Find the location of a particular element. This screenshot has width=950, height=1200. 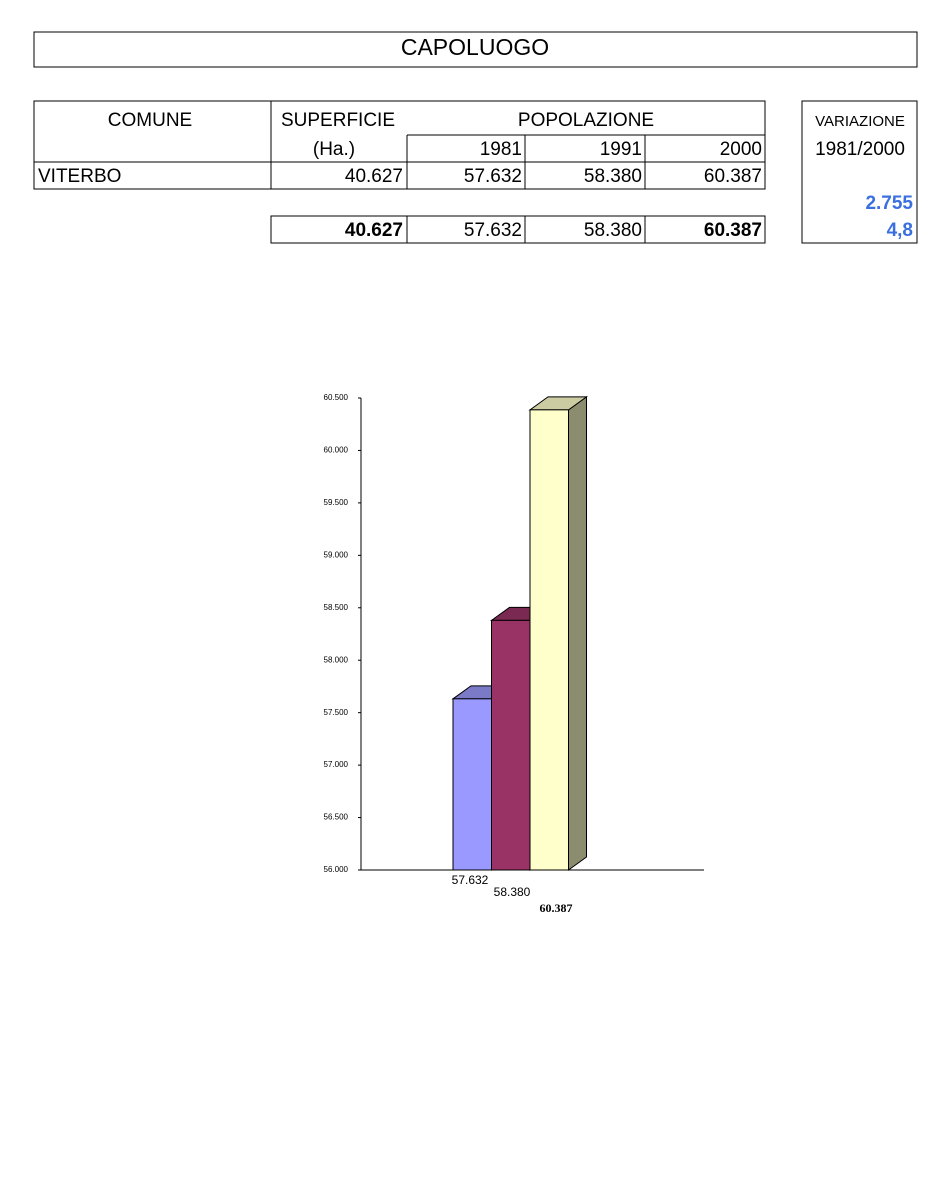

header-year: 2000 is located at coordinates (741, 149).